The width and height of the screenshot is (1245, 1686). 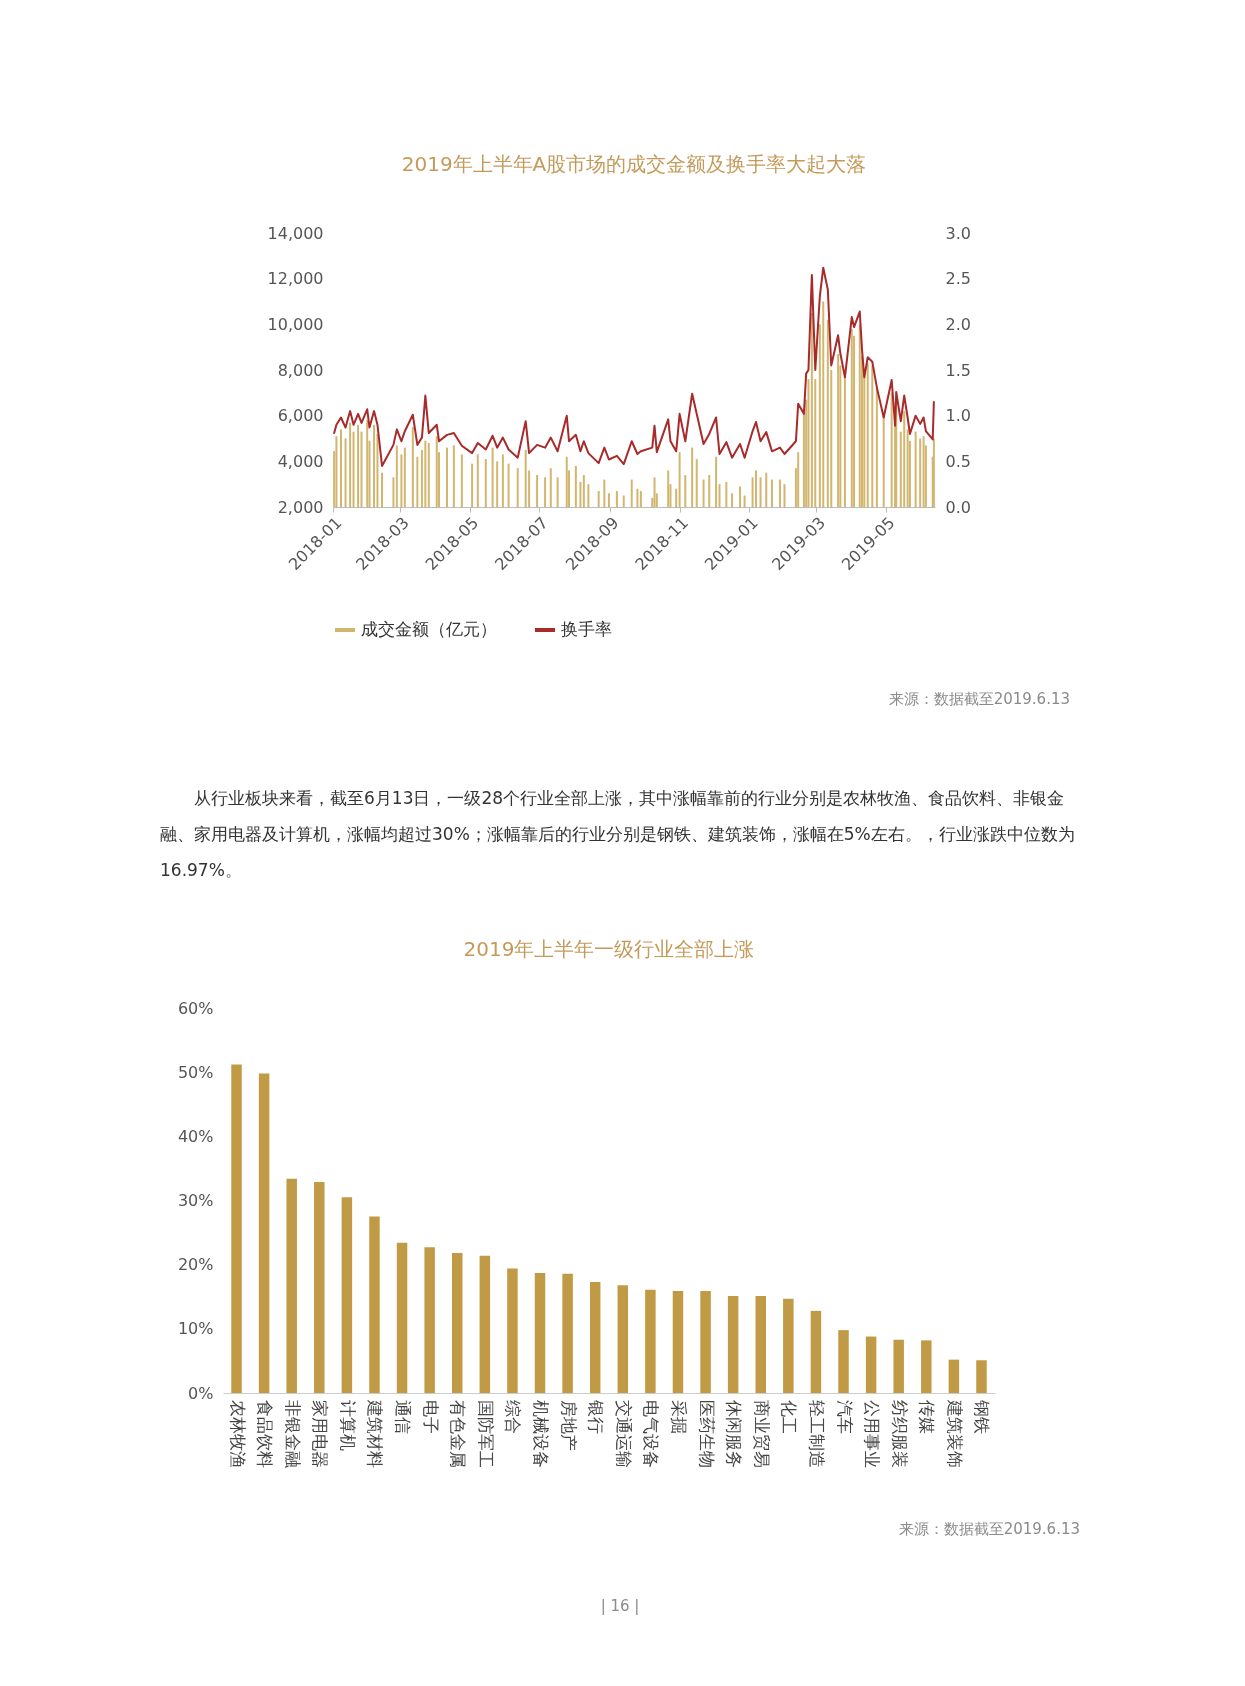 I want to click on y2-tick-label: 3.0, so click(x=958, y=233).